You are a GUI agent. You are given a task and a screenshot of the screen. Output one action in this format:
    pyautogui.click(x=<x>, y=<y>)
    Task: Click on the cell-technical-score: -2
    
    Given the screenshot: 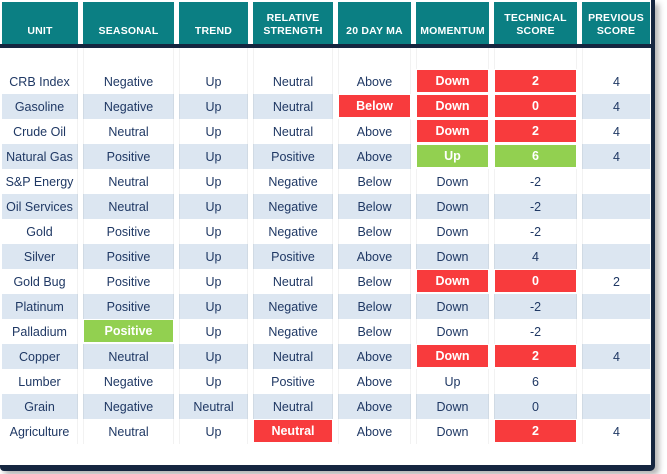 What is the action you would take?
    pyautogui.click(x=535, y=231)
    